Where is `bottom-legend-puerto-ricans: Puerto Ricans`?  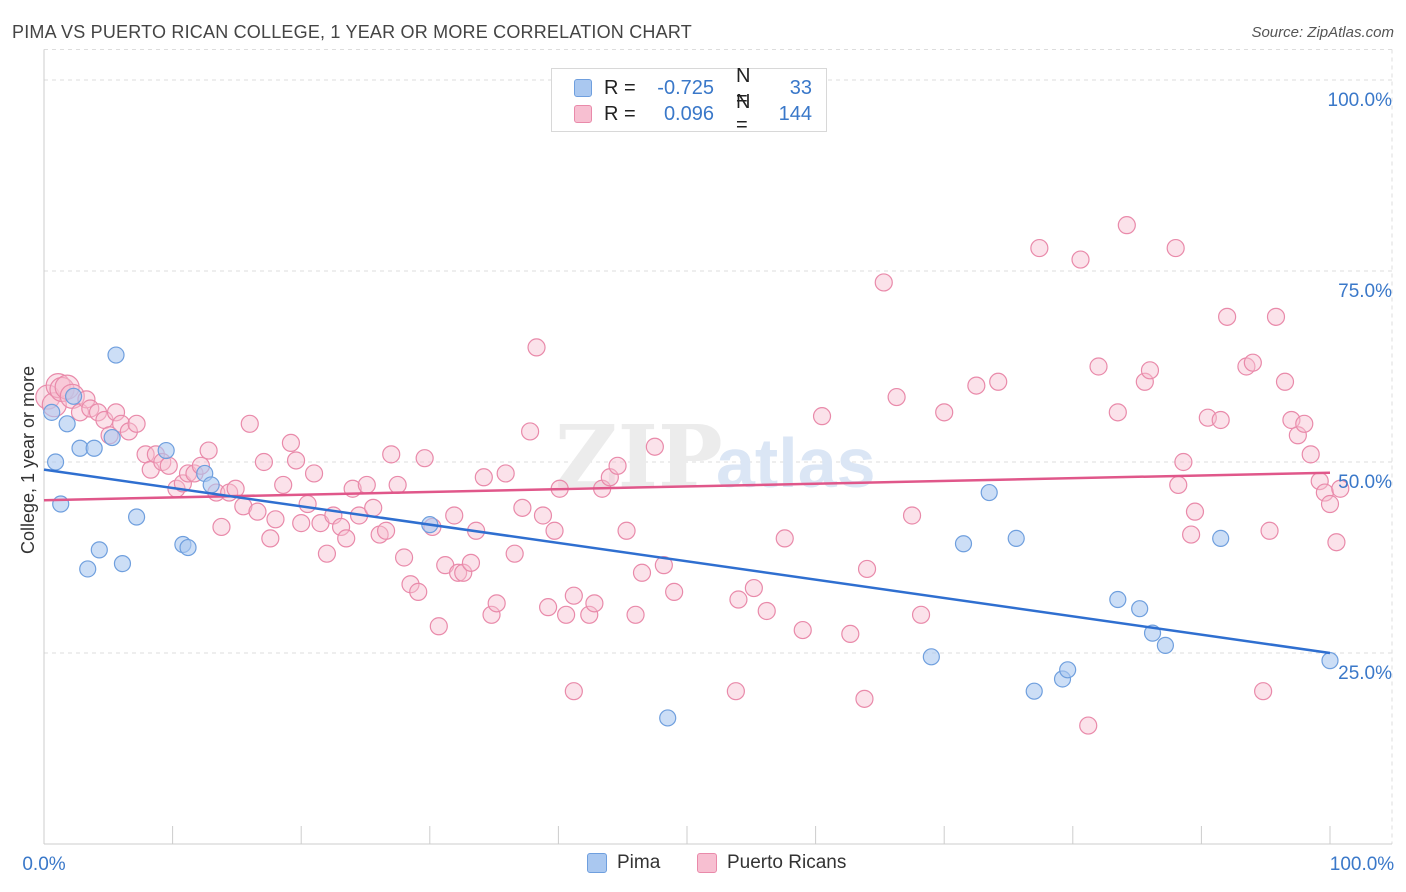 bottom-legend-puerto-ricans: Puerto Ricans is located at coordinates (771, 863).